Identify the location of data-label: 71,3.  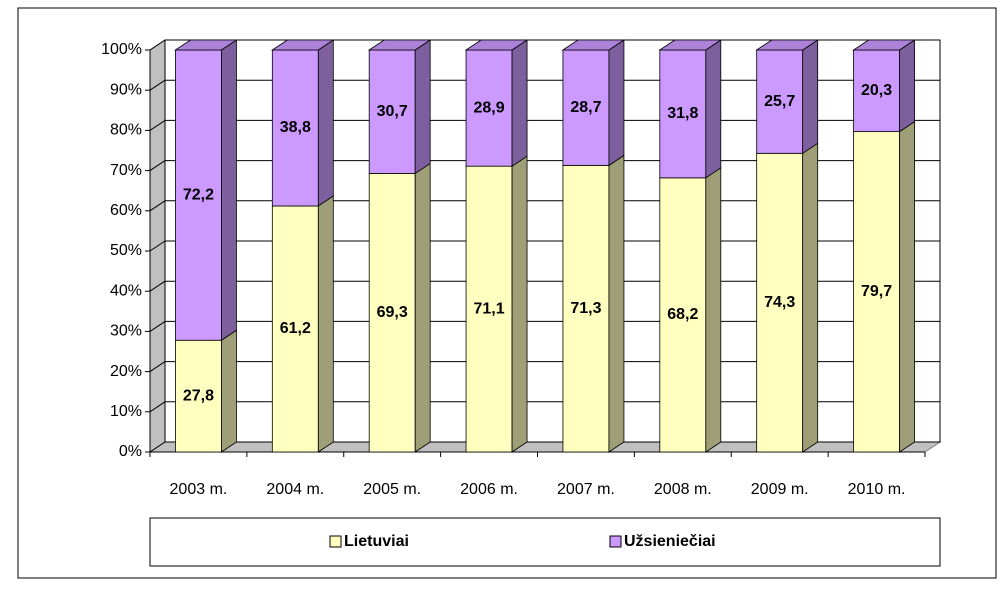
(585, 308).